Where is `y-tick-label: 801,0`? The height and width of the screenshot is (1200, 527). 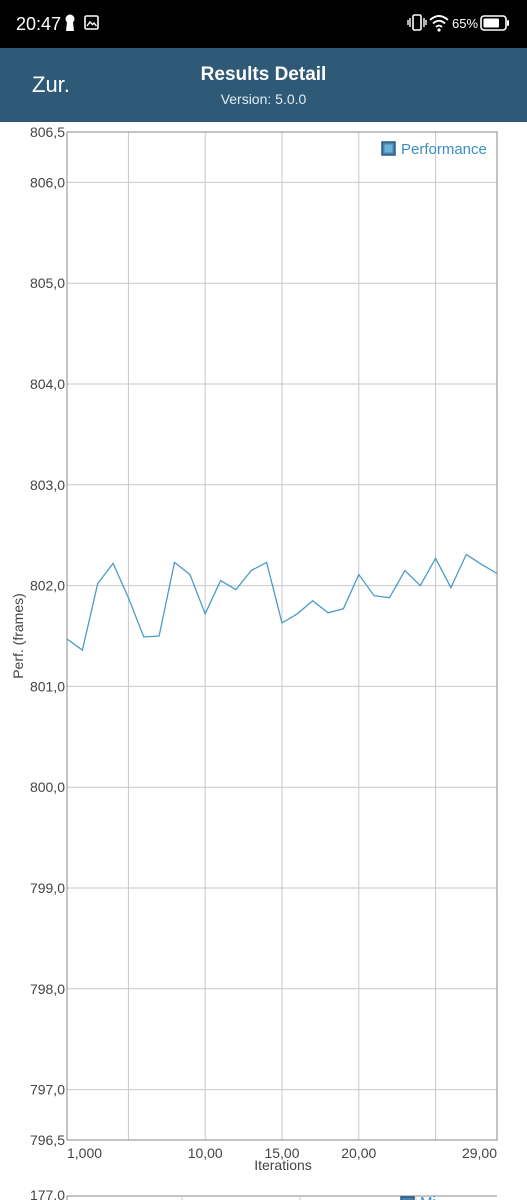 y-tick-label: 801,0 is located at coordinates (47, 686).